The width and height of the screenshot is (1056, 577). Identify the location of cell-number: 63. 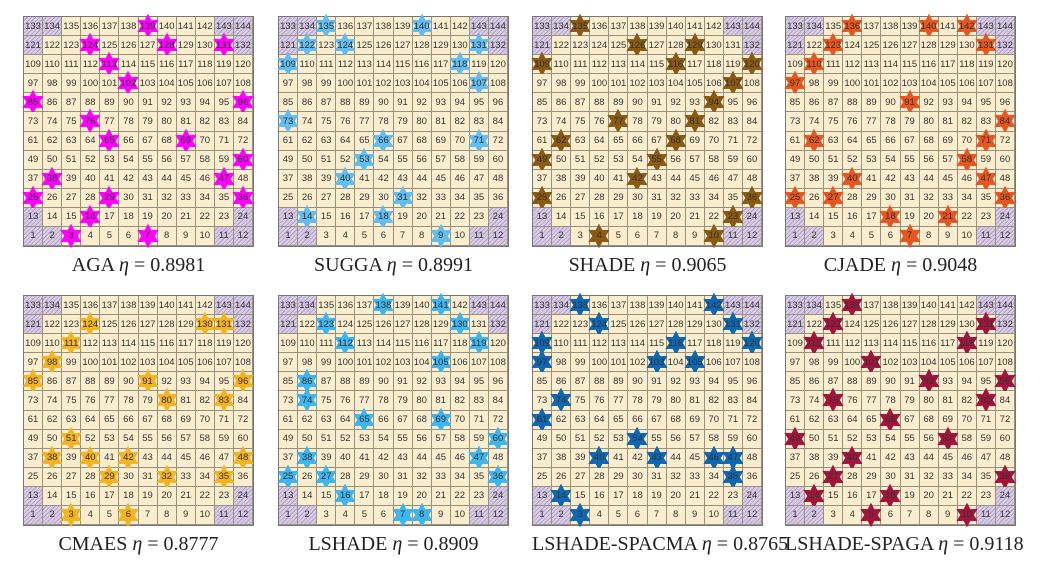
(326, 141).